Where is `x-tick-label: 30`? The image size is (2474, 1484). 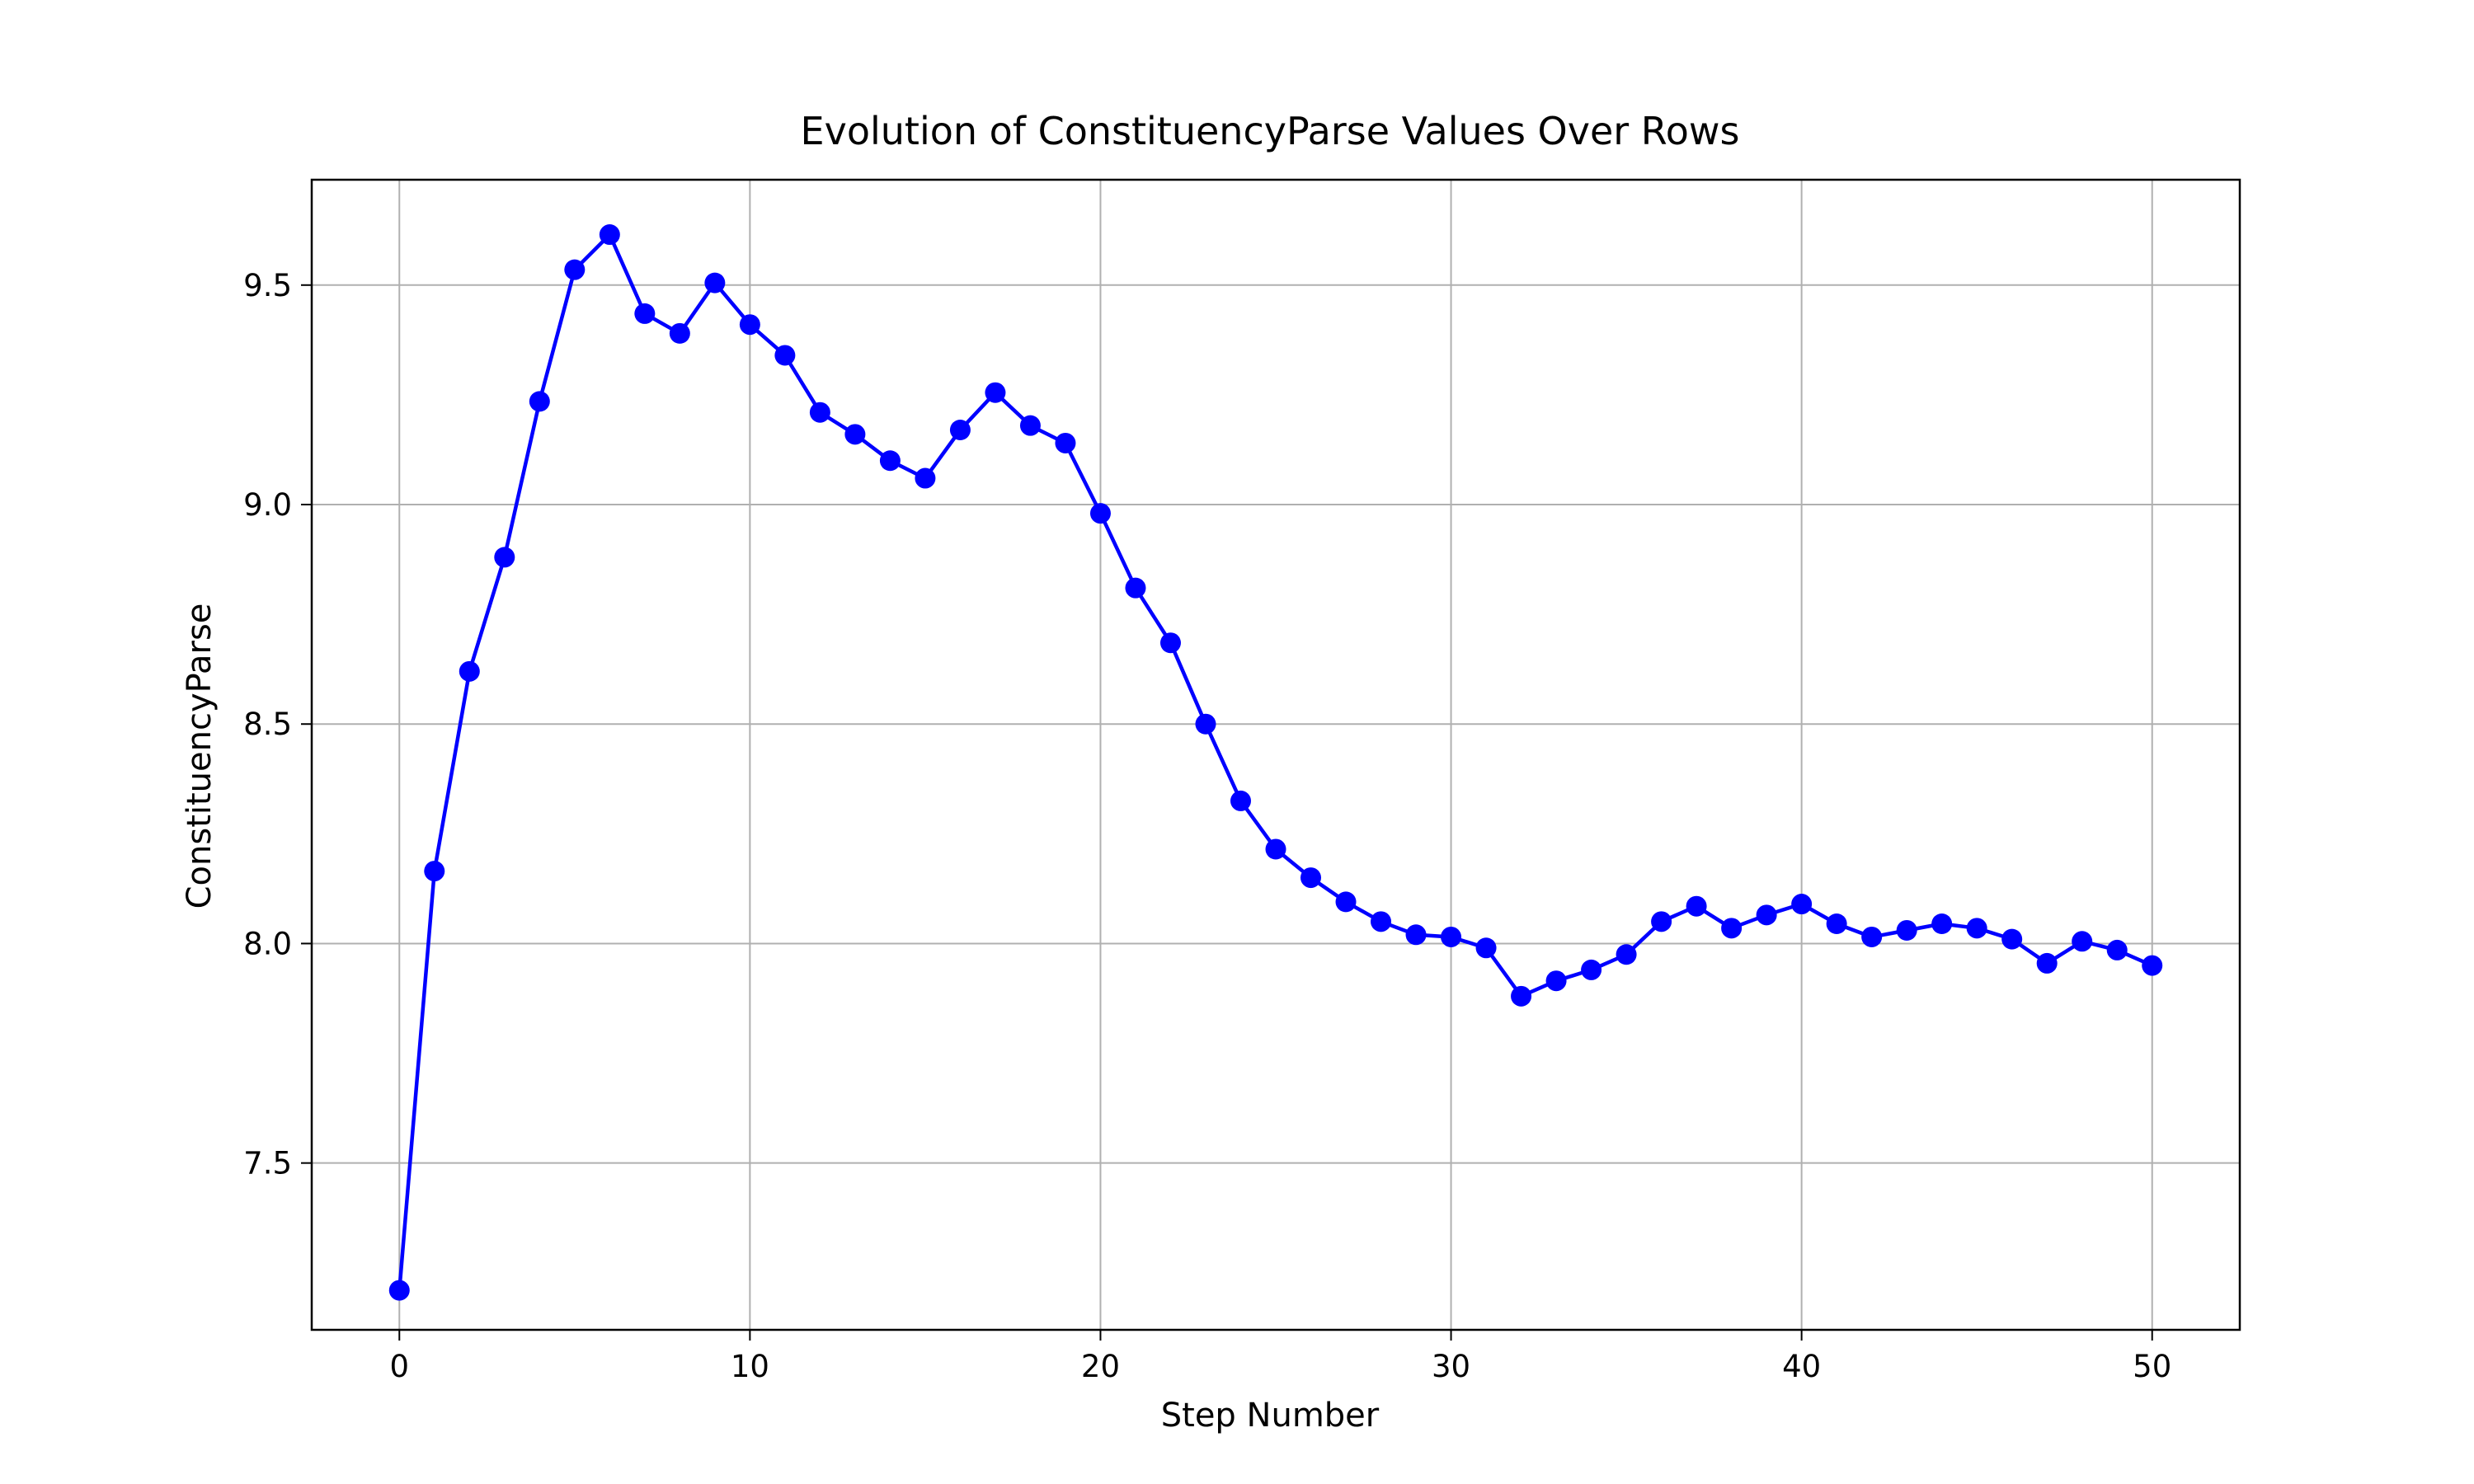 x-tick-label: 30 is located at coordinates (1451, 1366).